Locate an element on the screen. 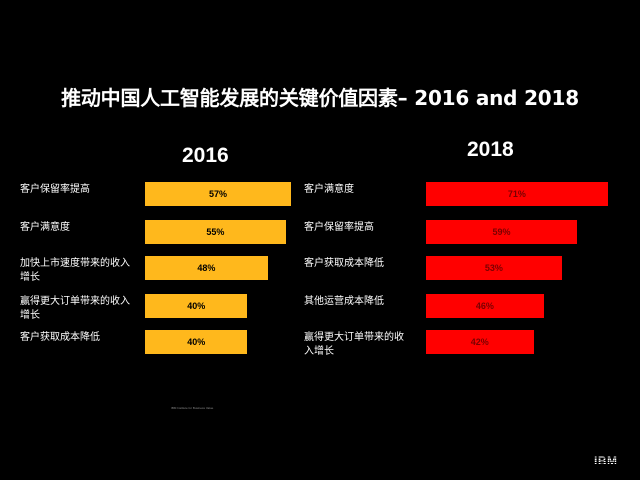 The width and height of the screenshot is (640, 480). left-bar-value-label: 57% is located at coordinates (217, 194).